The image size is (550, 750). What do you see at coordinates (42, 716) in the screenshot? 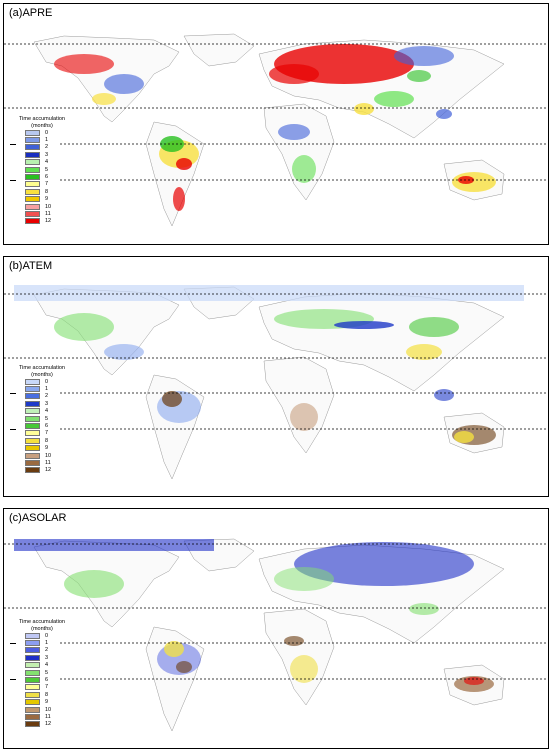
I see `legend-item: 11` at bounding box center [42, 716].